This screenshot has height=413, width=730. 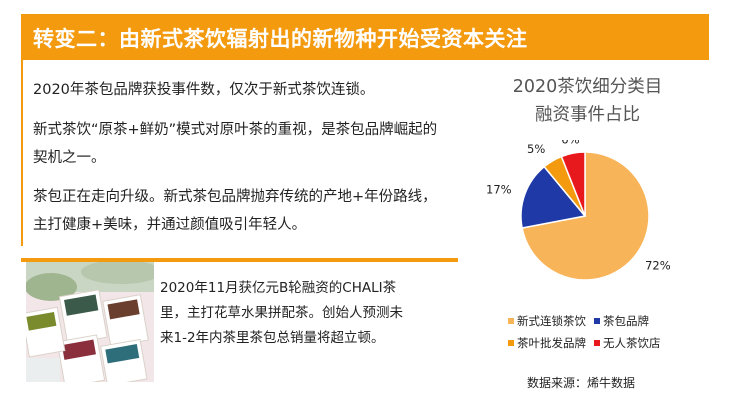 What do you see at coordinates (581, 383) in the screenshot?
I see `data-source: 数据来源：烯牛数据` at bounding box center [581, 383].